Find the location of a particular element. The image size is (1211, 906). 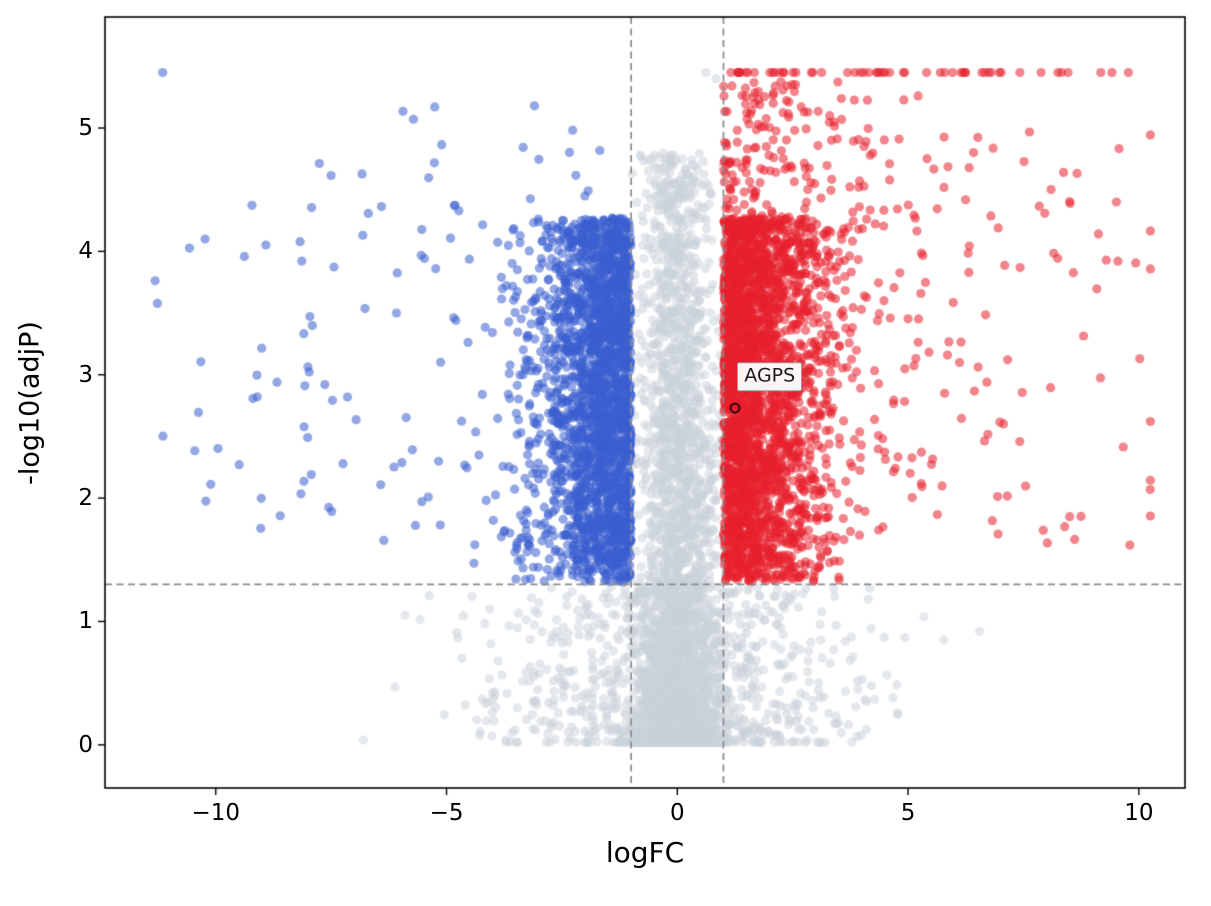

y-tick-label: 5 is located at coordinates (85, 128).